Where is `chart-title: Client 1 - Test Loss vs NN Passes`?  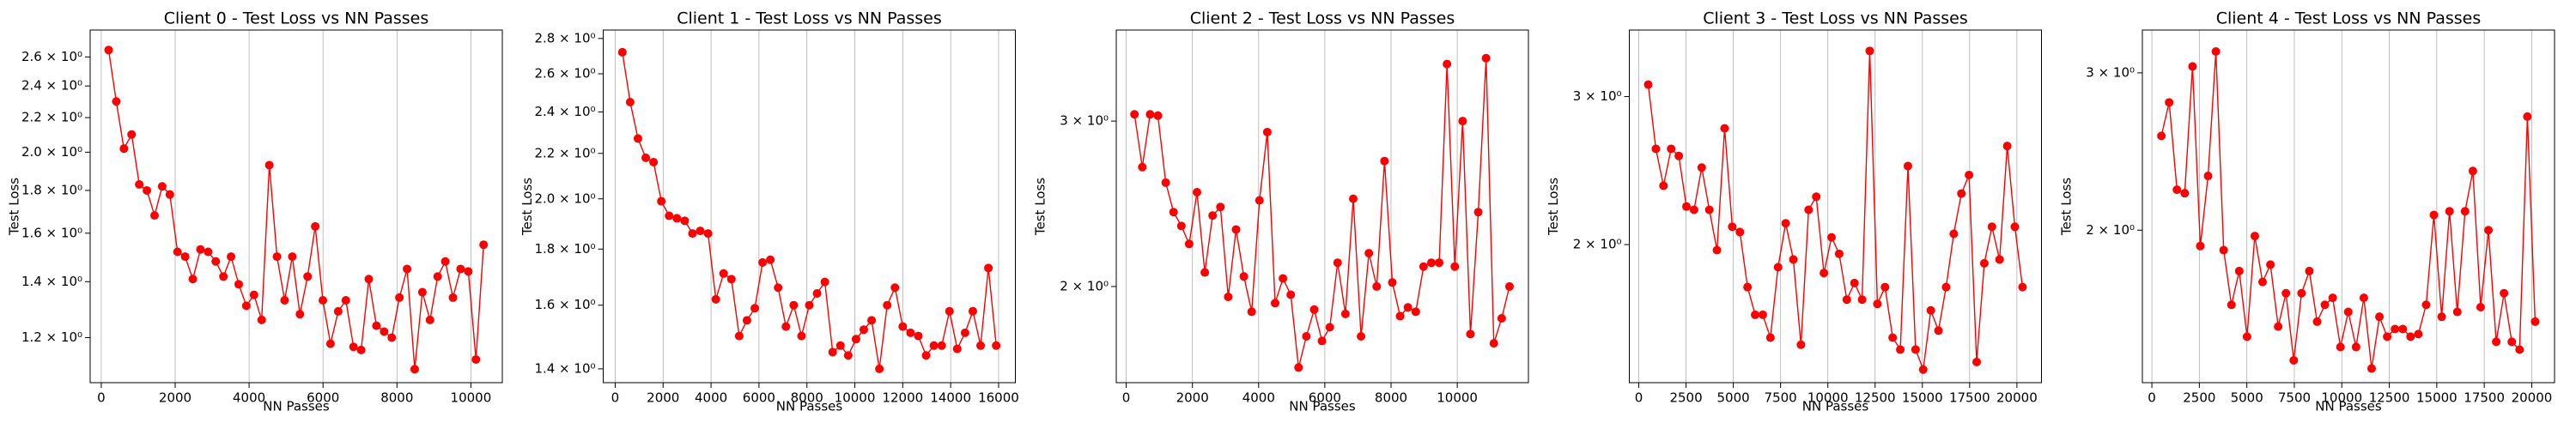 chart-title: Client 1 - Test Loss vs NN Passes is located at coordinates (810, 19).